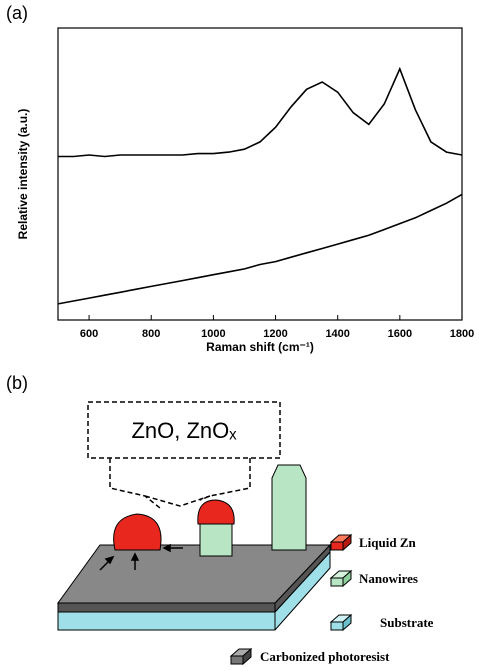 The height and width of the screenshot is (671, 479). Describe the element at coordinates (407, 622) in the screenshot. I see `legend-label: Substrate` at that location.